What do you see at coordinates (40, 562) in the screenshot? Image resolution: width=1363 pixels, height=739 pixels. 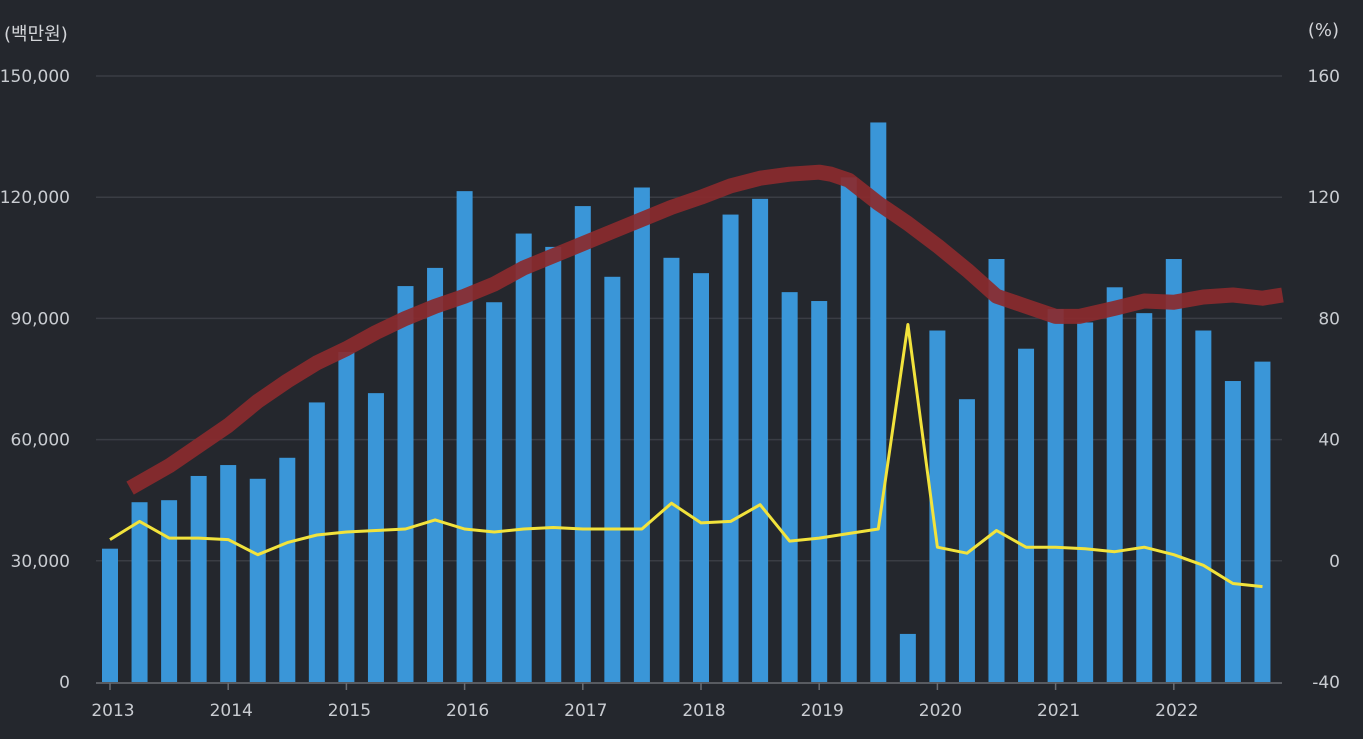 I see `left-tick-label: 30,000` at bounding box center [40, 562].